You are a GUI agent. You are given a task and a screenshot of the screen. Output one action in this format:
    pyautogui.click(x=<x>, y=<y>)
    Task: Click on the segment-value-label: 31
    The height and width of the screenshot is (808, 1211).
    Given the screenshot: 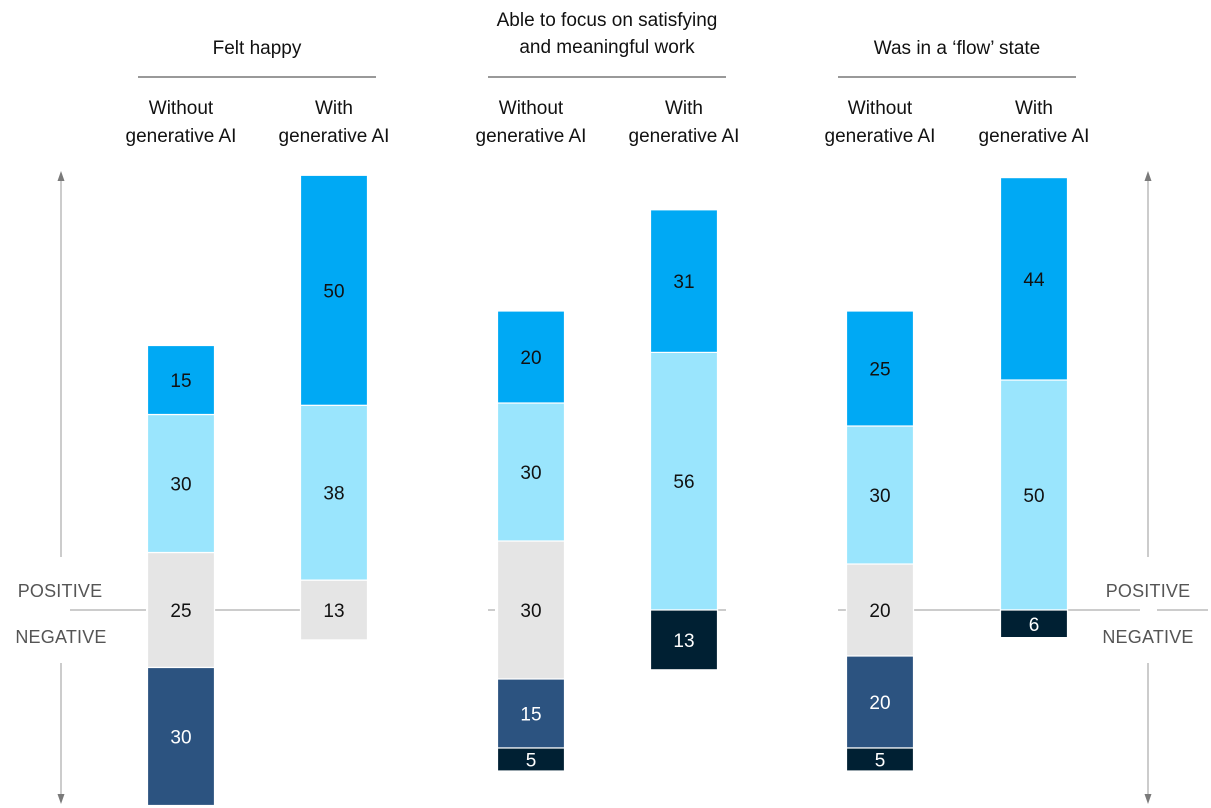 What is the action you would take?
    pyautogui.click(x=683, y=282)
    